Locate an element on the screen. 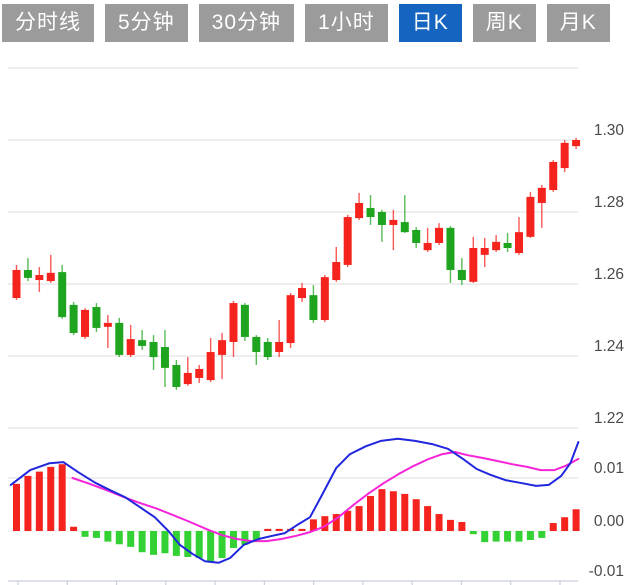  tab-5min: 5分钟 is located at coordinates (146, 23).